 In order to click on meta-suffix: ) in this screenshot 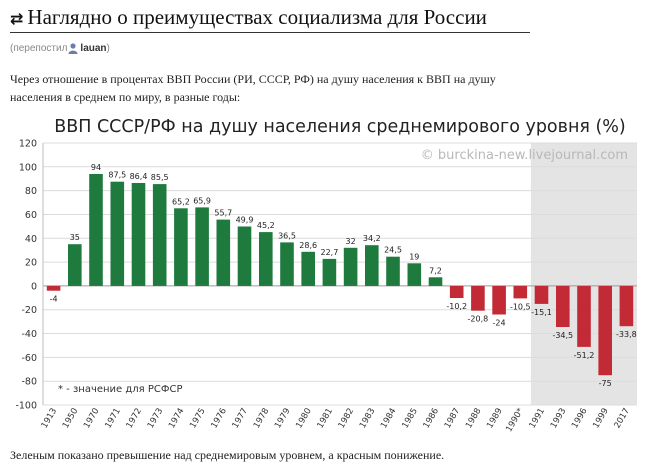, I will do `click(108, 48)`.